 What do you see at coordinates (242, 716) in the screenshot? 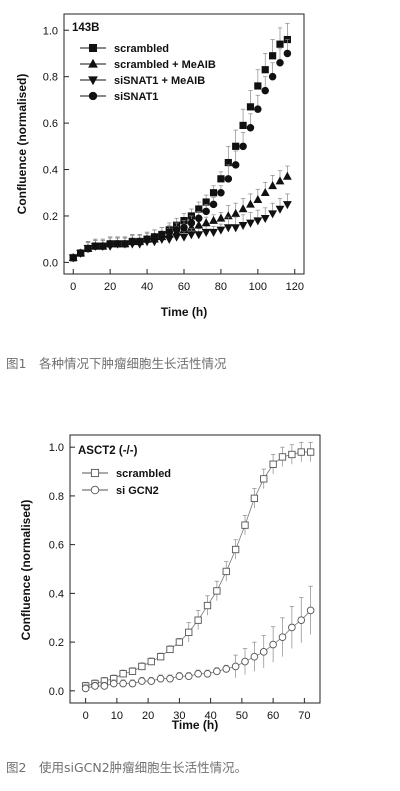
I see `x-tick-label: 50` at bounding box center [242, 716].